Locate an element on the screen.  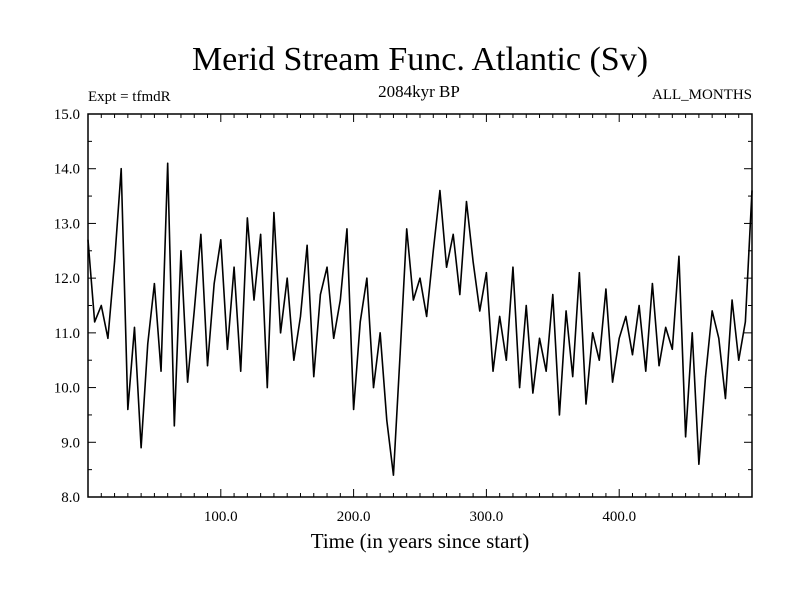
y-tick-label-4: 12.0 is located at coordinates (67, 279).